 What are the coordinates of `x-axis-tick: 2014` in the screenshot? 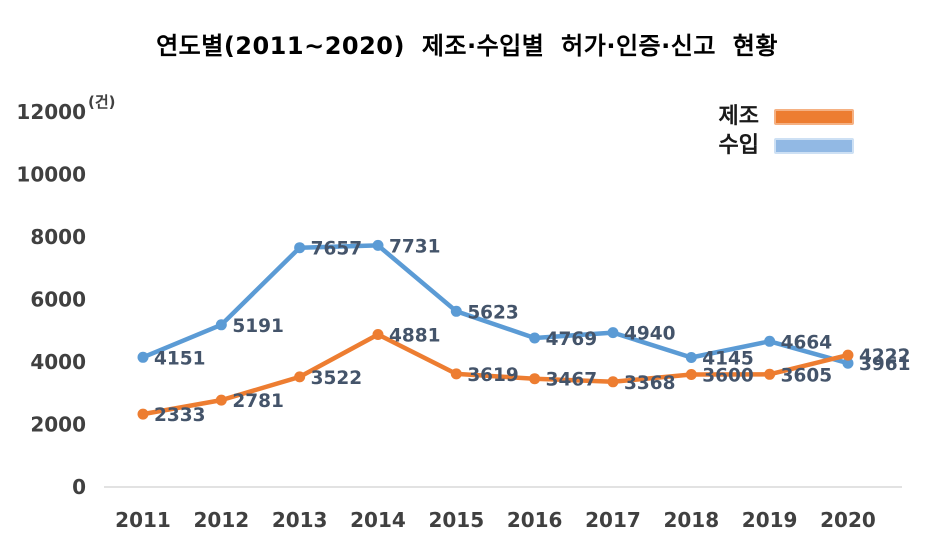 It's located at (378, 520).